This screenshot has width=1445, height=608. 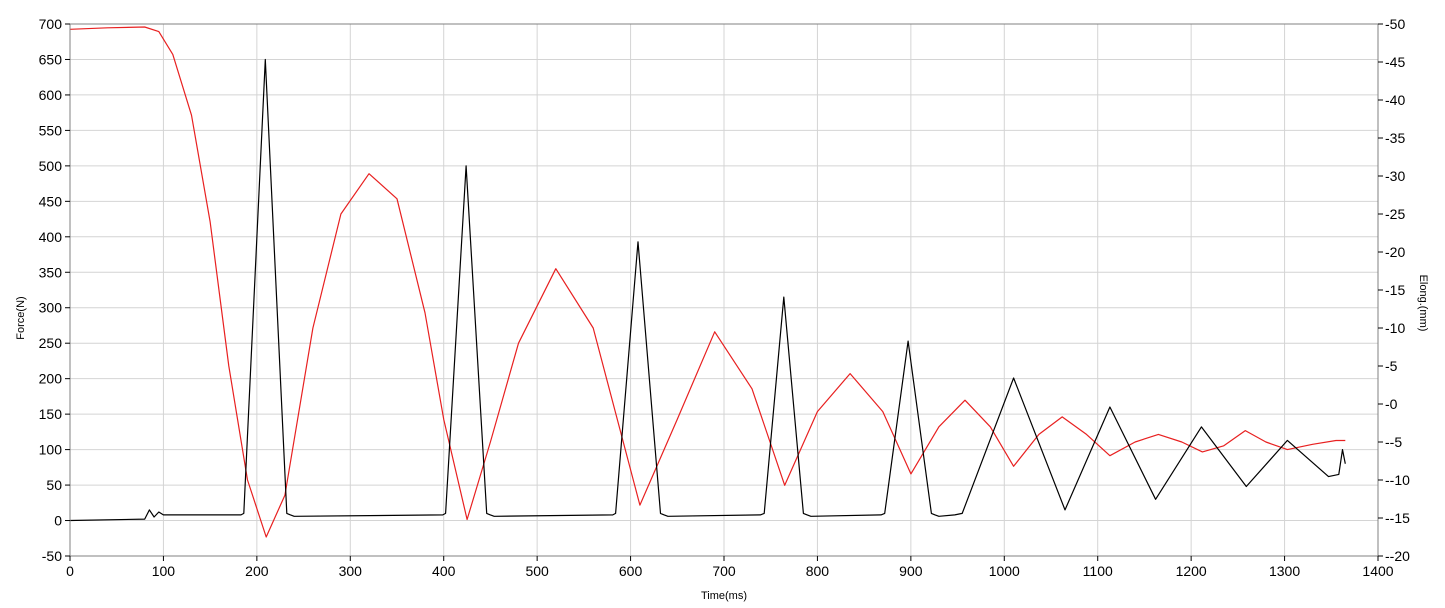 What do you see at coordinates (1397, 480) in the screenshot?
I see `y2-tick-label: --10` at bounding box center [1397, 480].